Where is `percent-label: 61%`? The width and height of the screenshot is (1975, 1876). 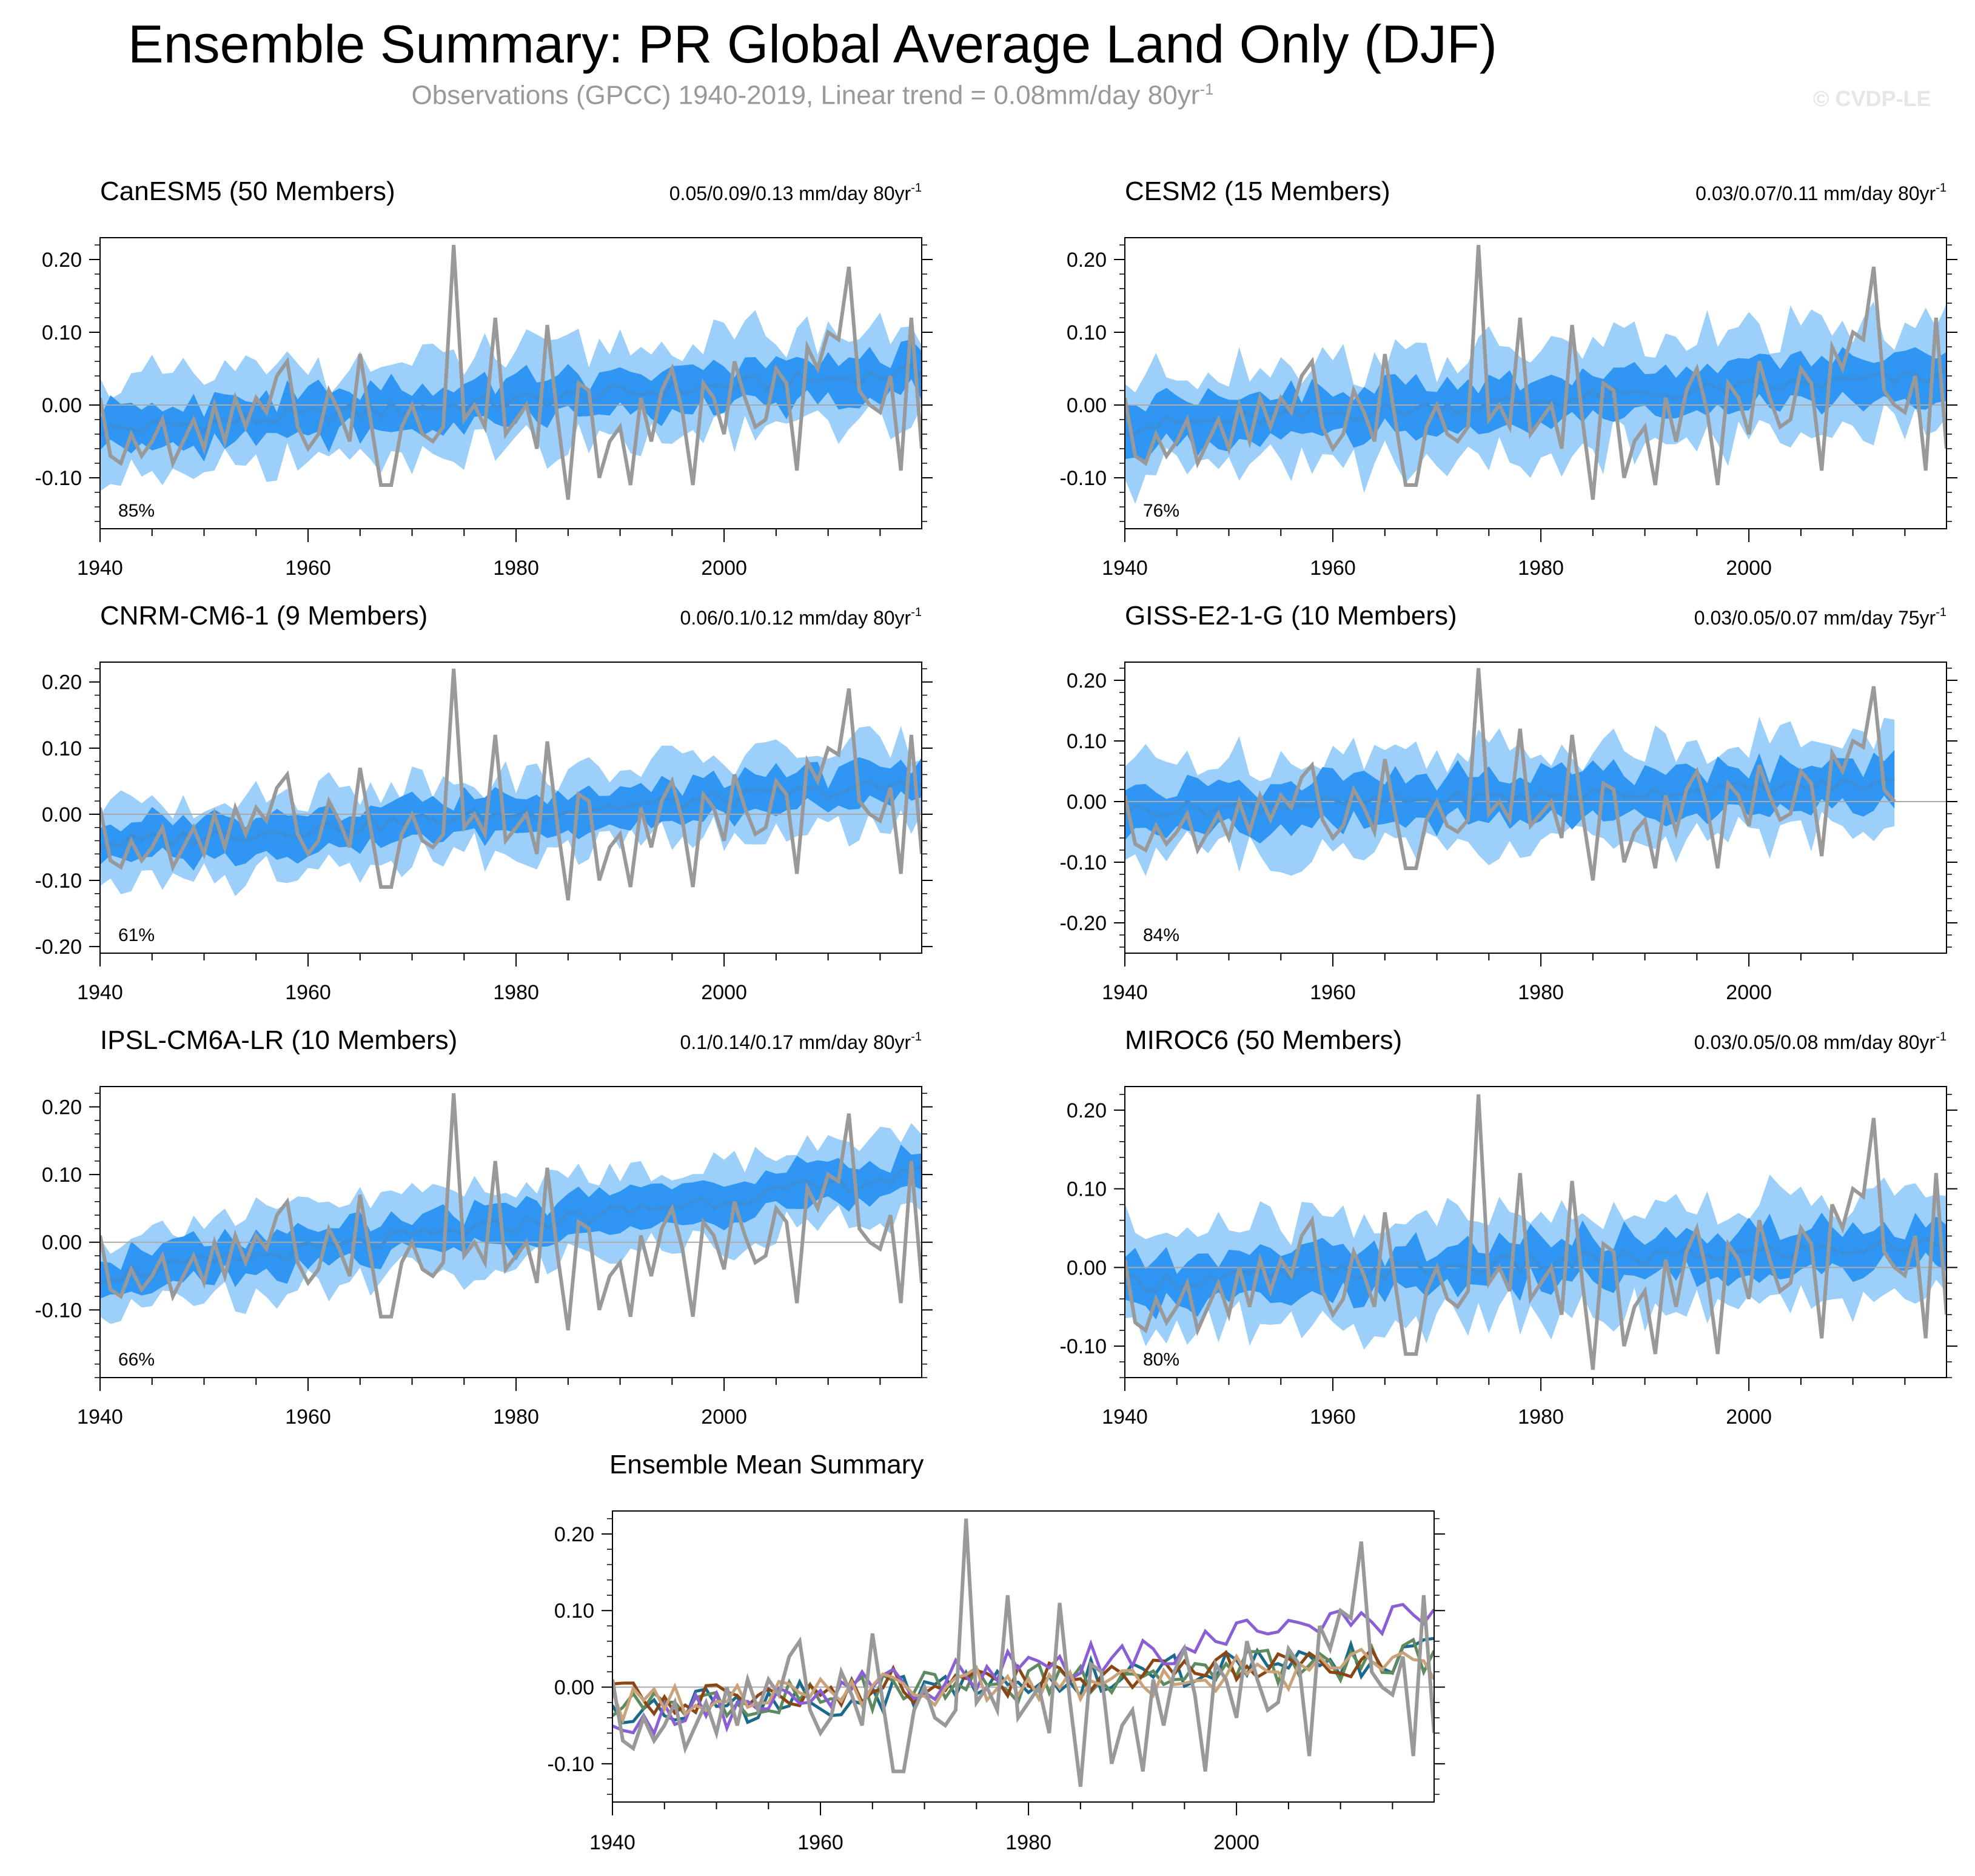
percent-label: 61% is located at coordinates (136, 935).